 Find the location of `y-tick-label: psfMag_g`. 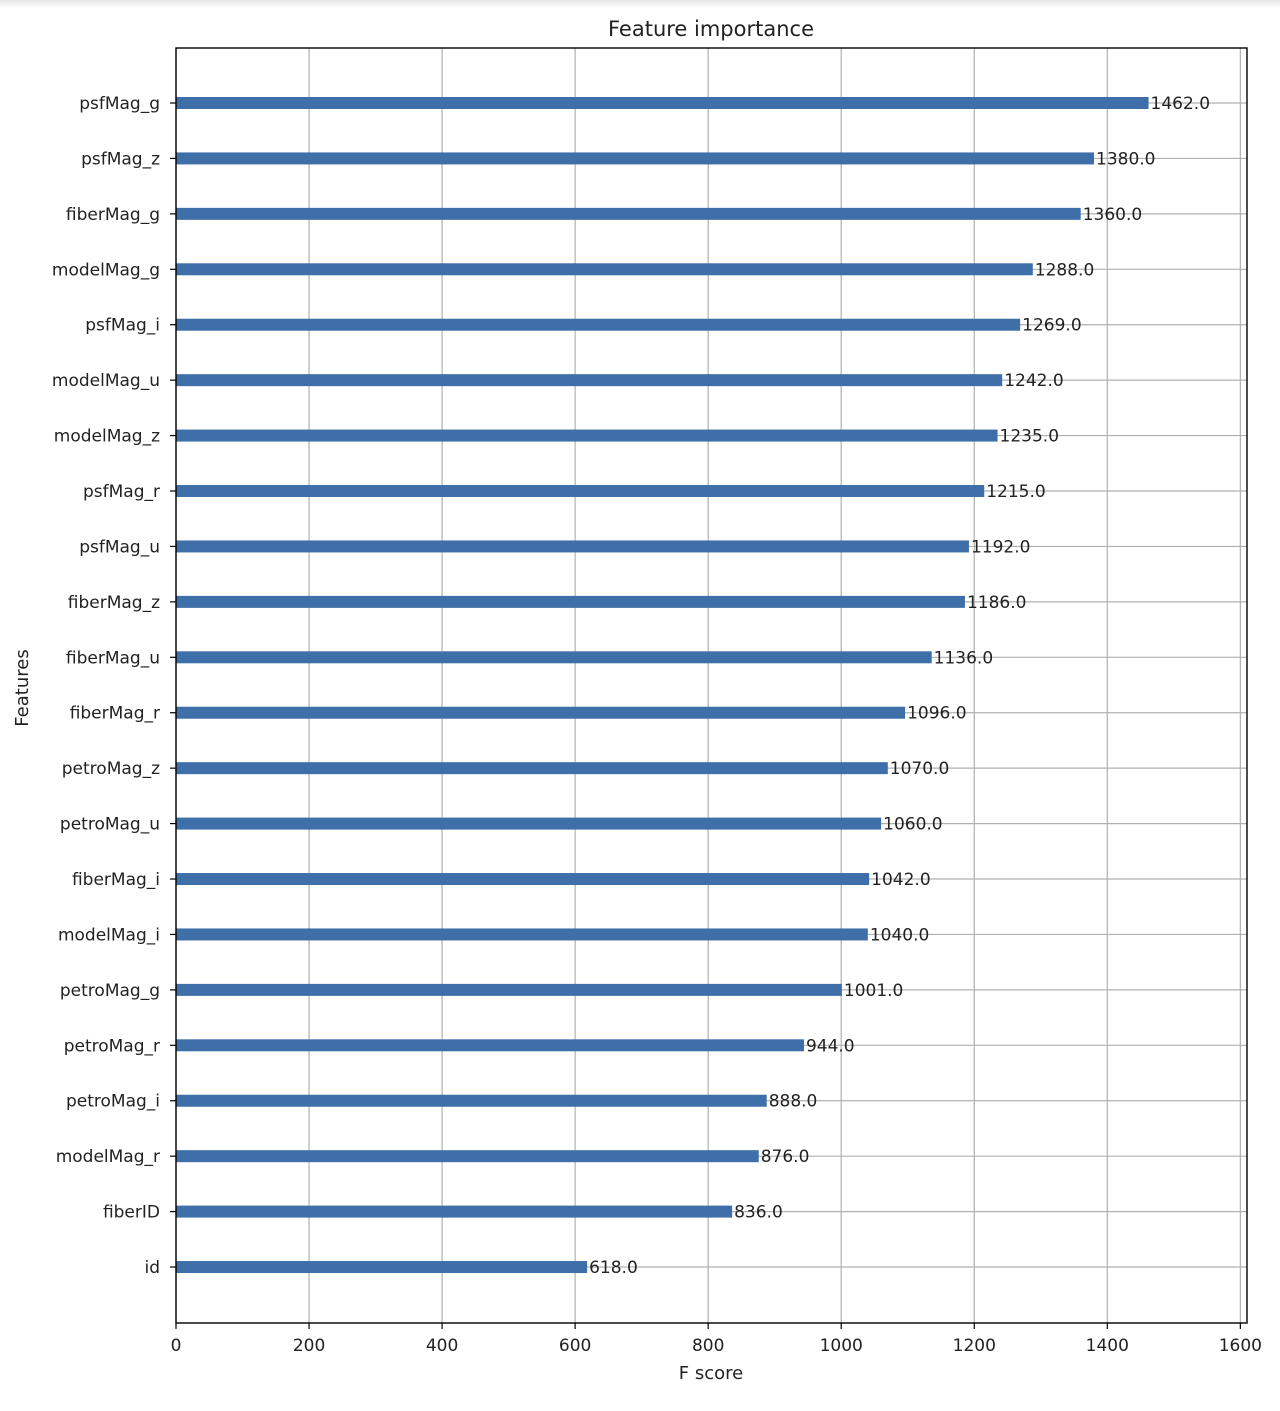

y-tick-label: psfMag_g is located at coordinates (119, 104).